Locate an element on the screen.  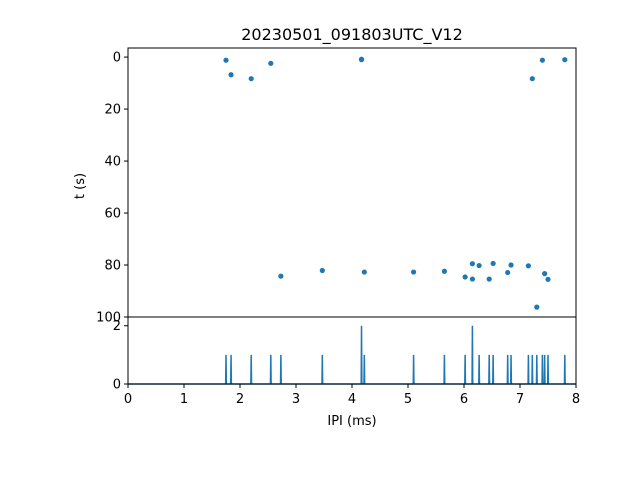
histogram-x-tick-label: 3 is located at coordinates (296, 399).